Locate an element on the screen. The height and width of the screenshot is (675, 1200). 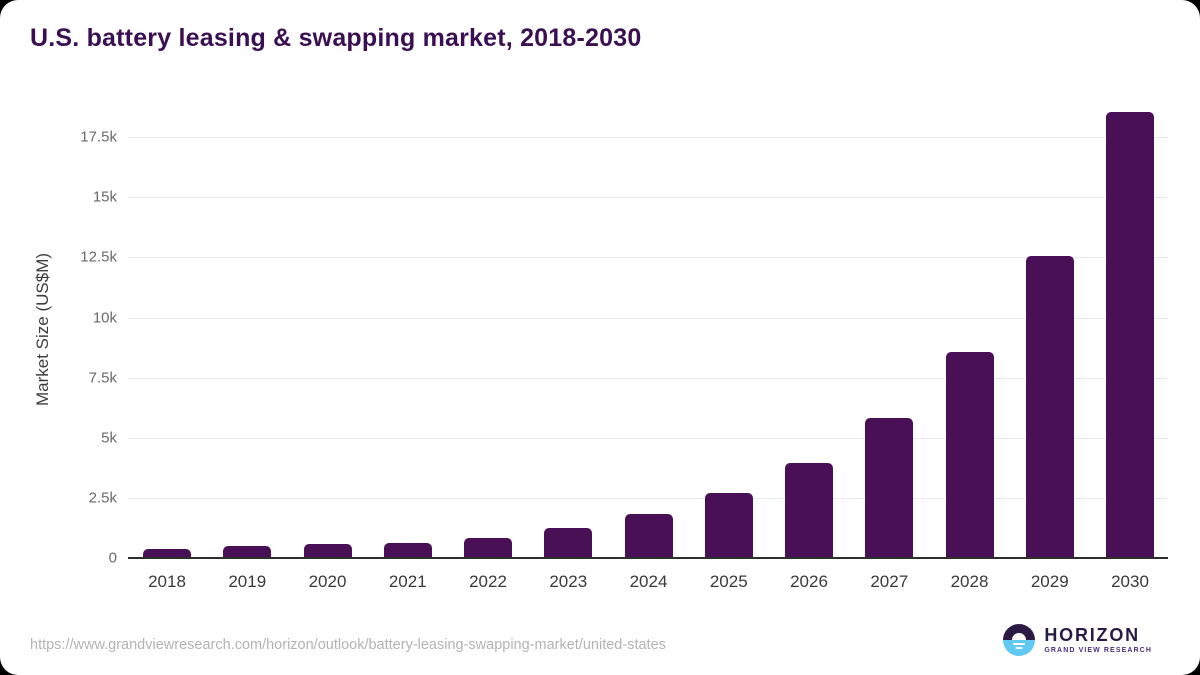
logo-tagline: GRAND VIEW RESEARCH is located at coordinates (1098, 650).